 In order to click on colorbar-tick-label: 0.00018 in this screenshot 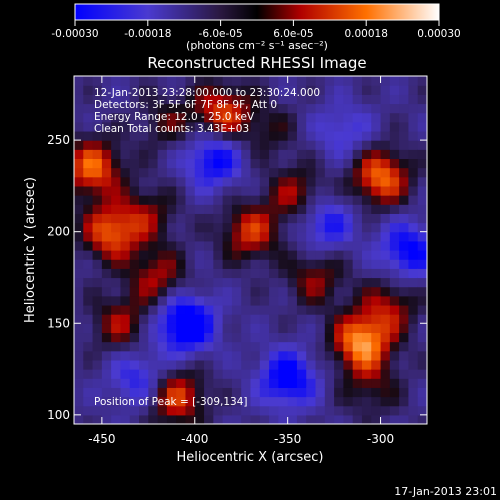, I will do `click(365, 34)`.